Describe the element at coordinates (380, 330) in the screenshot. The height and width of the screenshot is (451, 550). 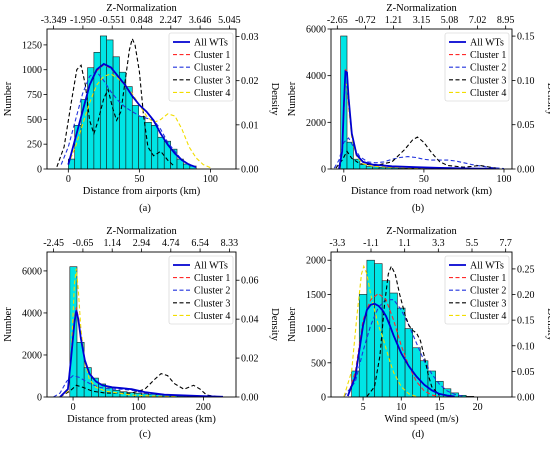
I see `density-curve-c4` at that location.